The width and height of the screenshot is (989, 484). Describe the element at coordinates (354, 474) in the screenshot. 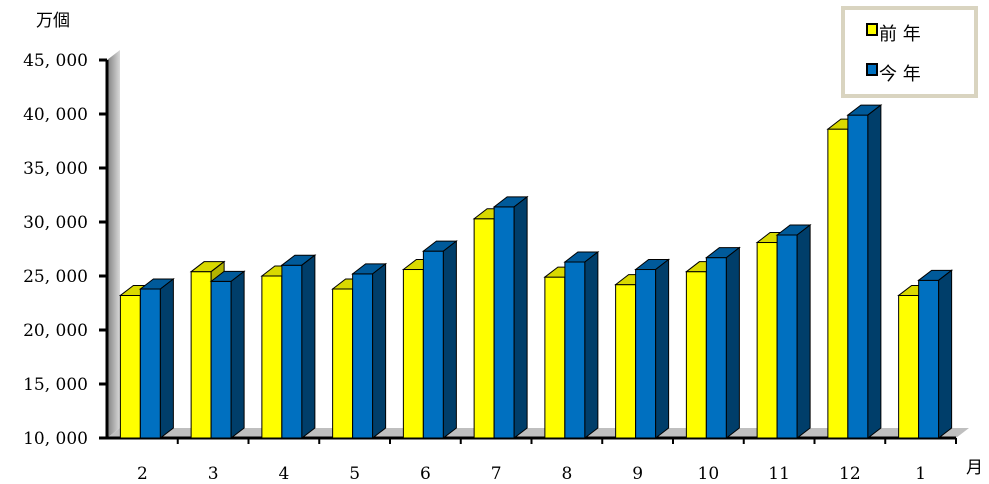

I see `x-tick-label: 5` at that location.